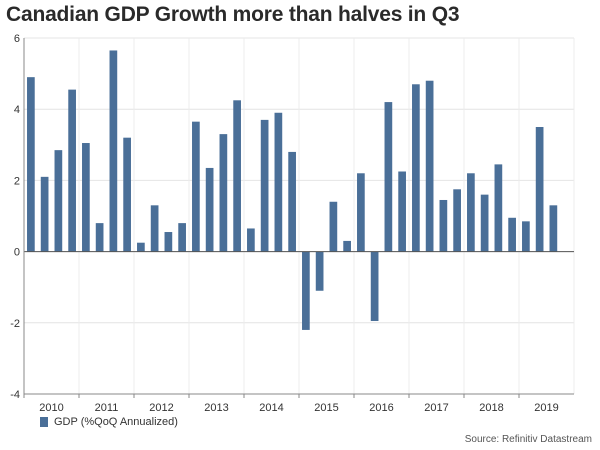  What do you see at coordinates (17, 39) in the screenshot?
I see `y-tick-label: 6` at bounding box center [17, 39].